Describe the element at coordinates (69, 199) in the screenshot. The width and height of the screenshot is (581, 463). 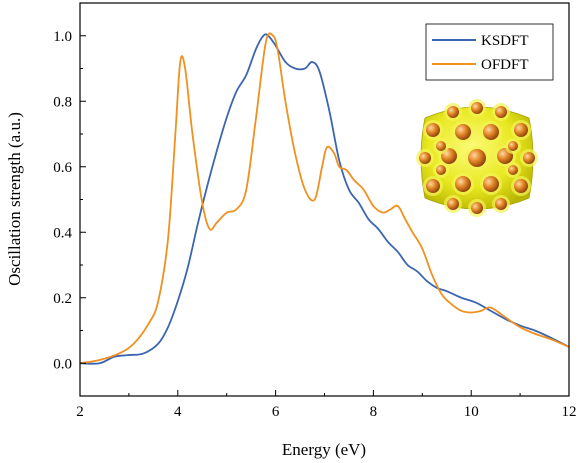
I see `y-axis: 0.0 0.2 0.4 0.6 0.8 1.0` at that location.